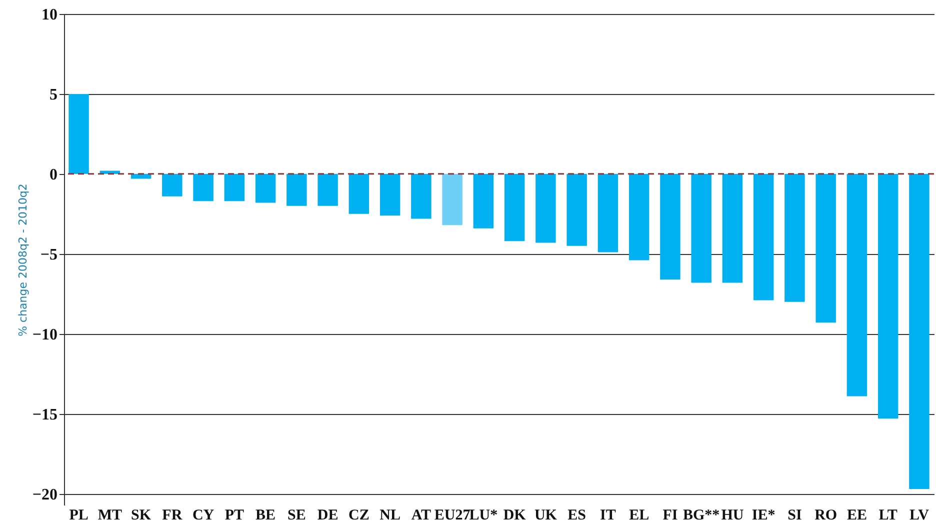 The image size is (936, 523). What do you see at coordinates (795, 515) in the screenshot?
I see `x-tick-label: SI` at bounding box center [795, 515].